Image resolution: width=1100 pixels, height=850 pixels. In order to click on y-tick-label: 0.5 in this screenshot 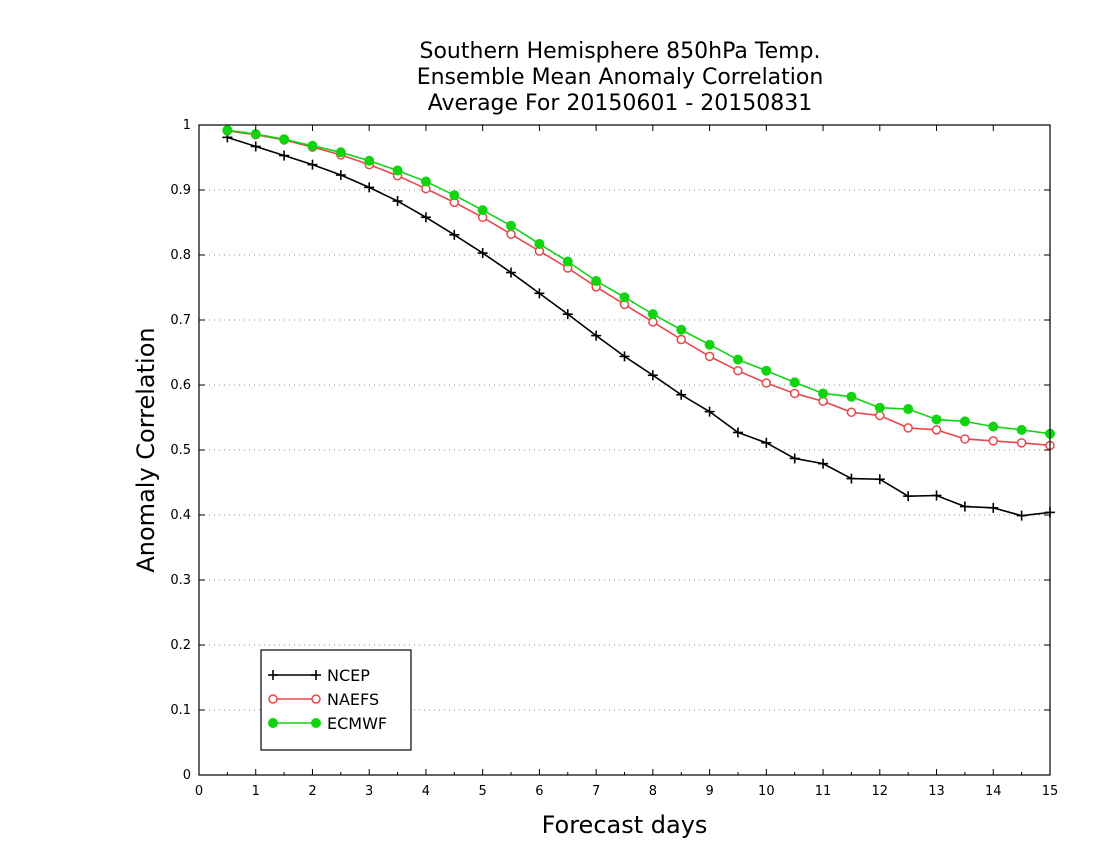, I will do `click(180, 450)`.